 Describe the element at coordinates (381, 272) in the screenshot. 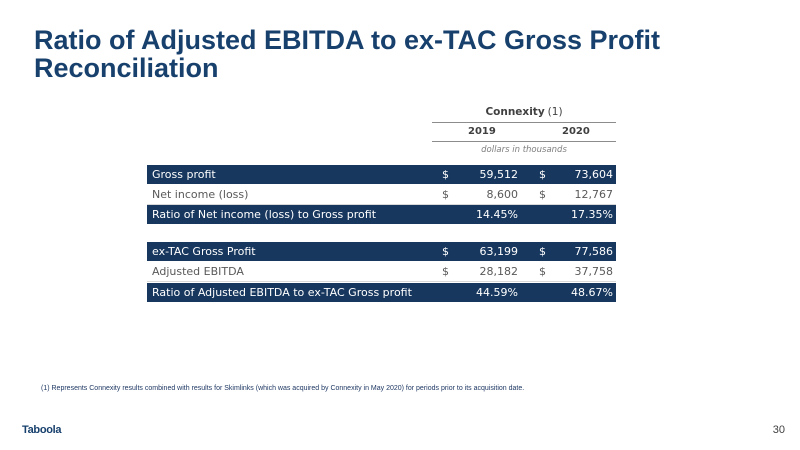

I see `table-row-adjusted-ebitda: Adjusted EBITDA $ 28,182 $ 37,758` at that location.